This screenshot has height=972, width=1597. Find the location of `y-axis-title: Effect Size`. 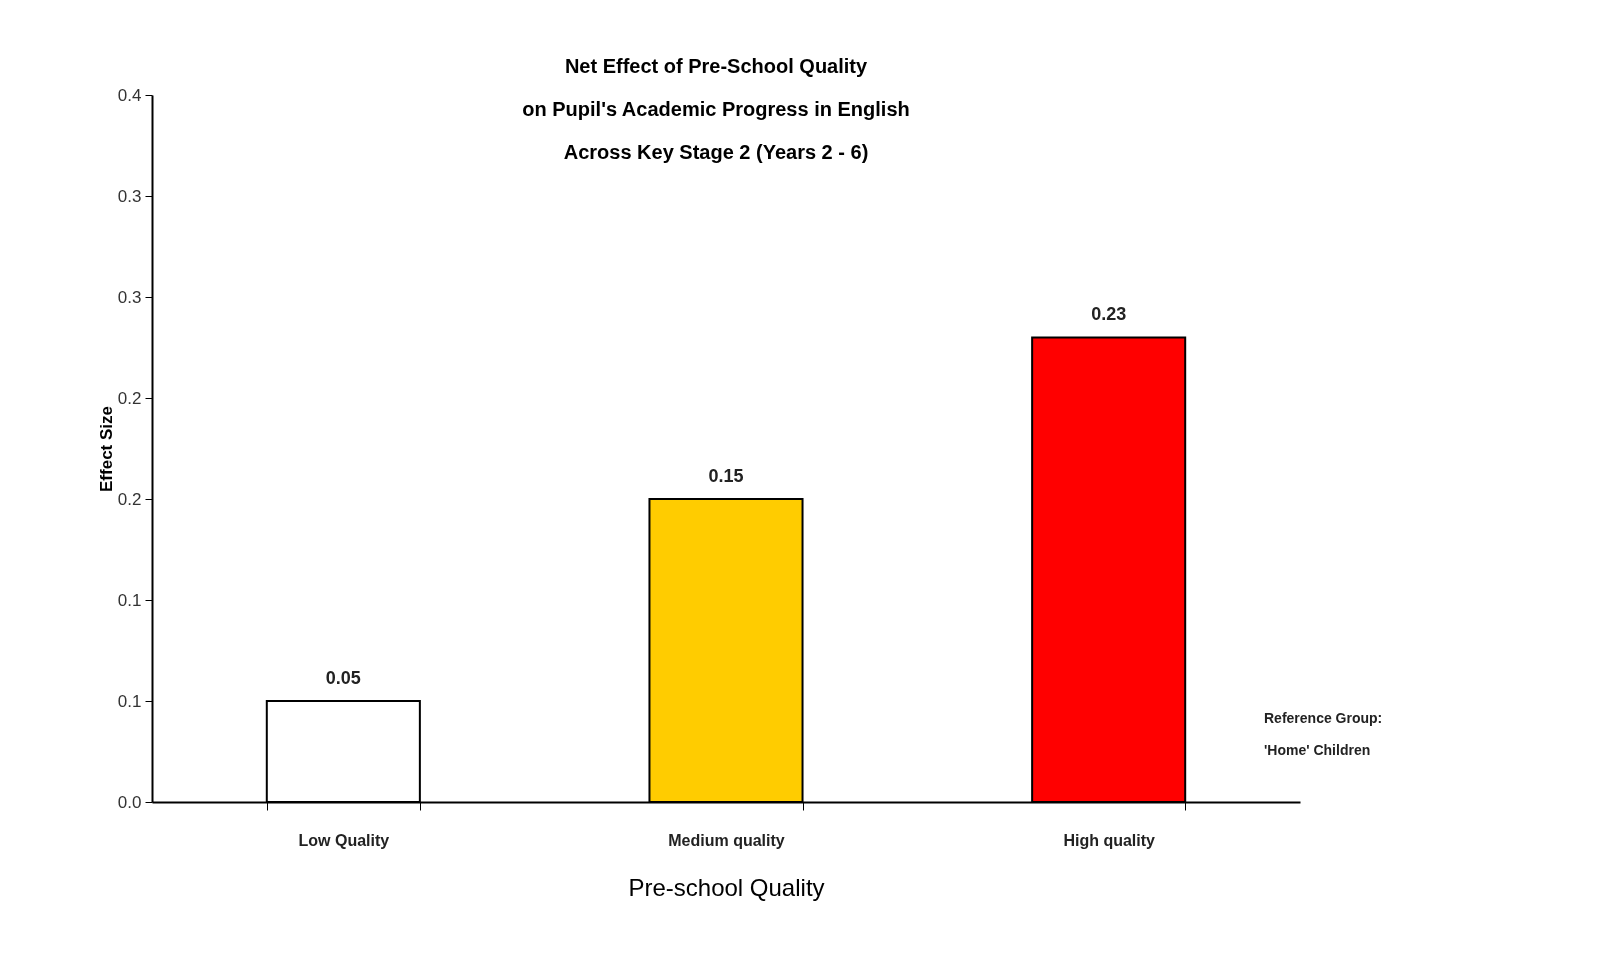

y-axis-title: Effect Size is located at coordinates (106, 449).